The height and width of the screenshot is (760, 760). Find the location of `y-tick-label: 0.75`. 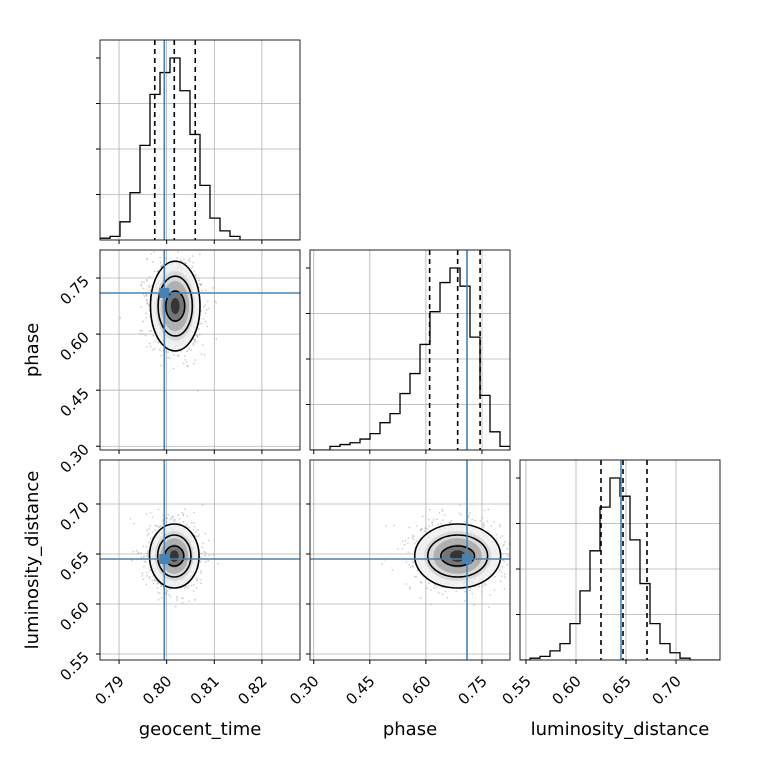

y-tick-label: 0.75 is located at coordinates (74, 290).